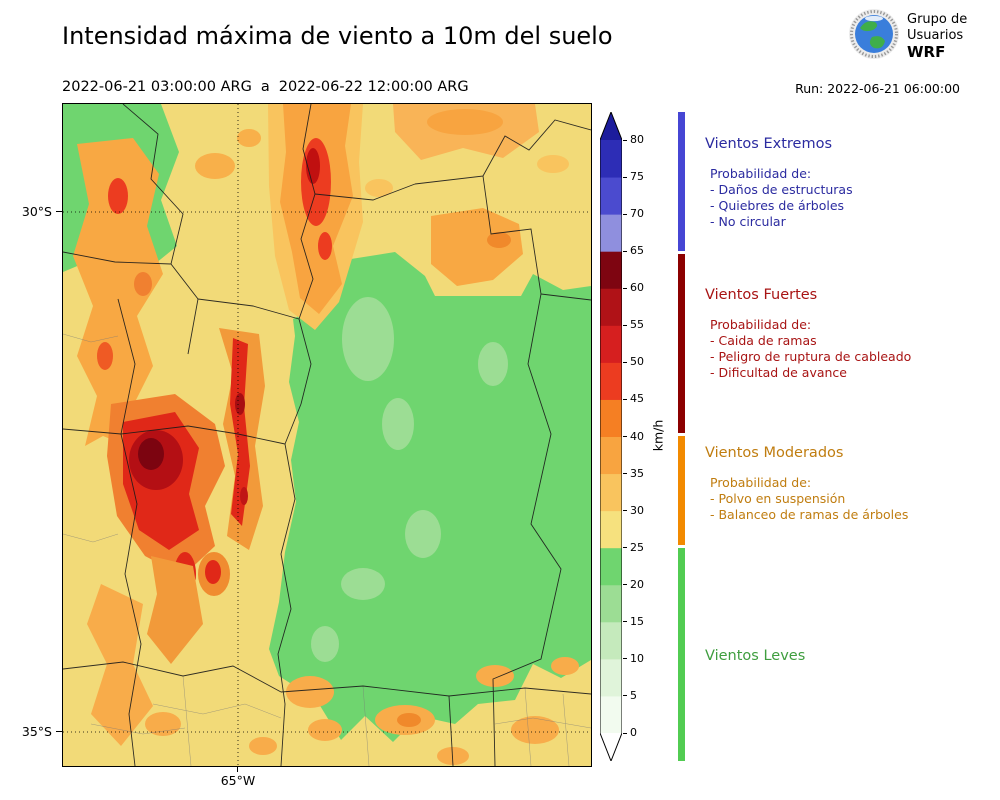 The width and height of the screenshot is (1000, 800). Describe the element at coordinates (611, 747) in the screenshot. I see `colorbar-under-arrow` at that location.